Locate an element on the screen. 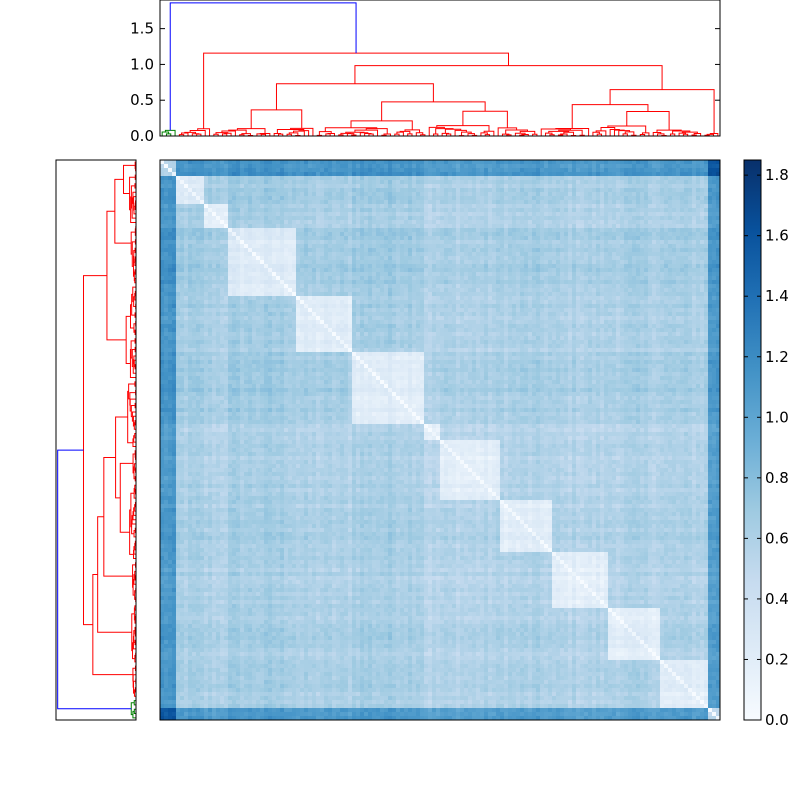 This screenshot has width=800, height=800. top-dendrogram: 0.00.51.01.5 is located at coordinates (425, 72).